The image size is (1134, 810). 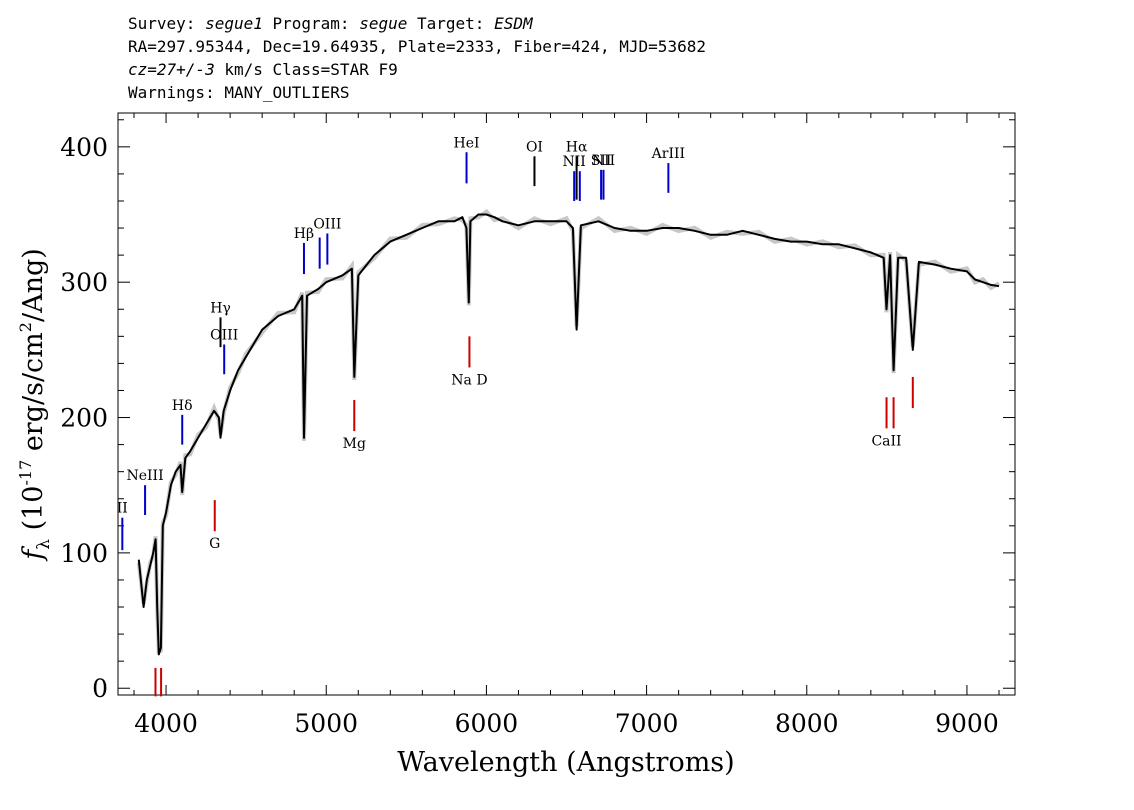 I want to click on x-tick-labels: 4000 5000 6000 7000 8000 9000, so click(x=566, y=723).